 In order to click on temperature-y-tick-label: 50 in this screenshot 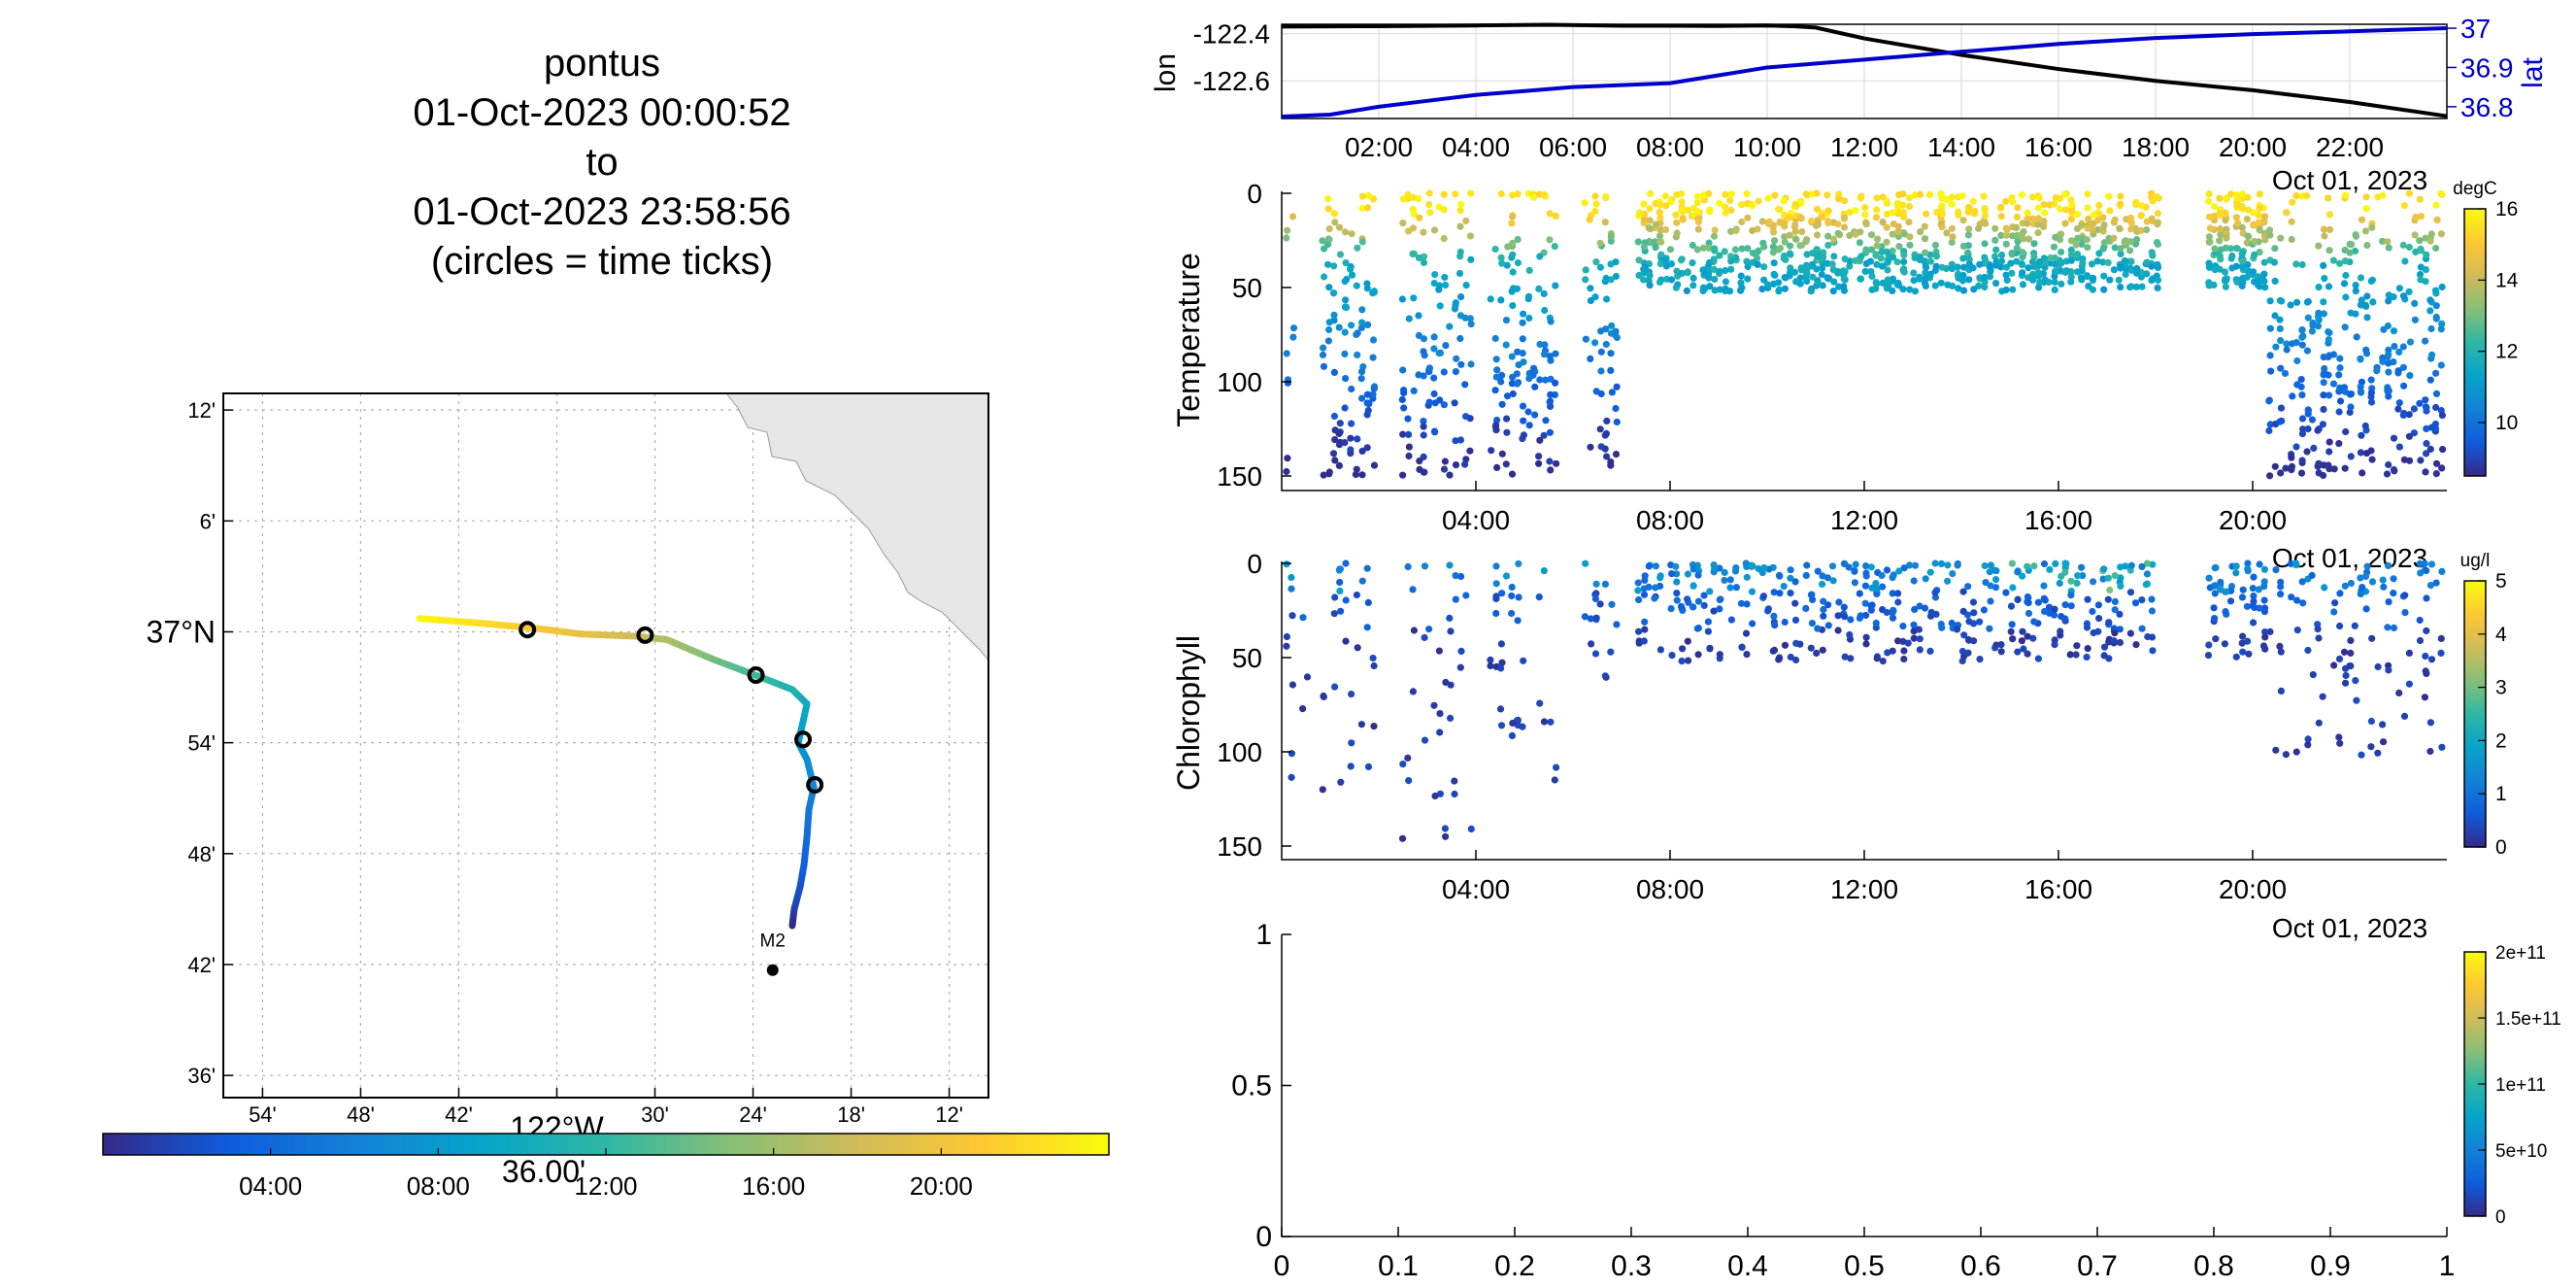, I will do `click(1247, 288)`.